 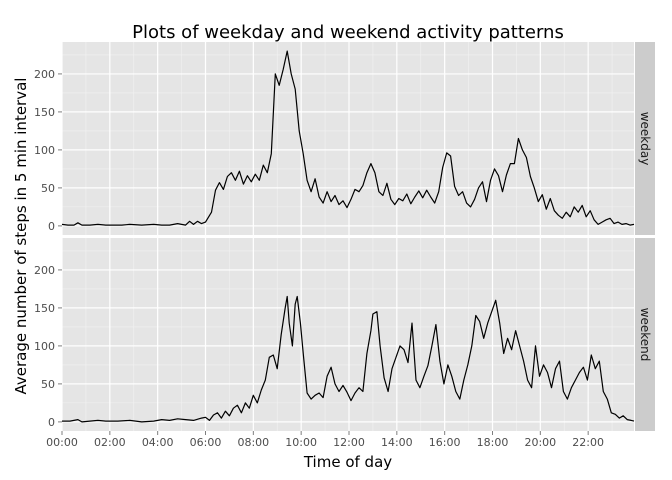 What do you see at coordinates (445, 442) in the screenshot?
I see `x-tick-label: 16:00` at bounding box center [445, 442].